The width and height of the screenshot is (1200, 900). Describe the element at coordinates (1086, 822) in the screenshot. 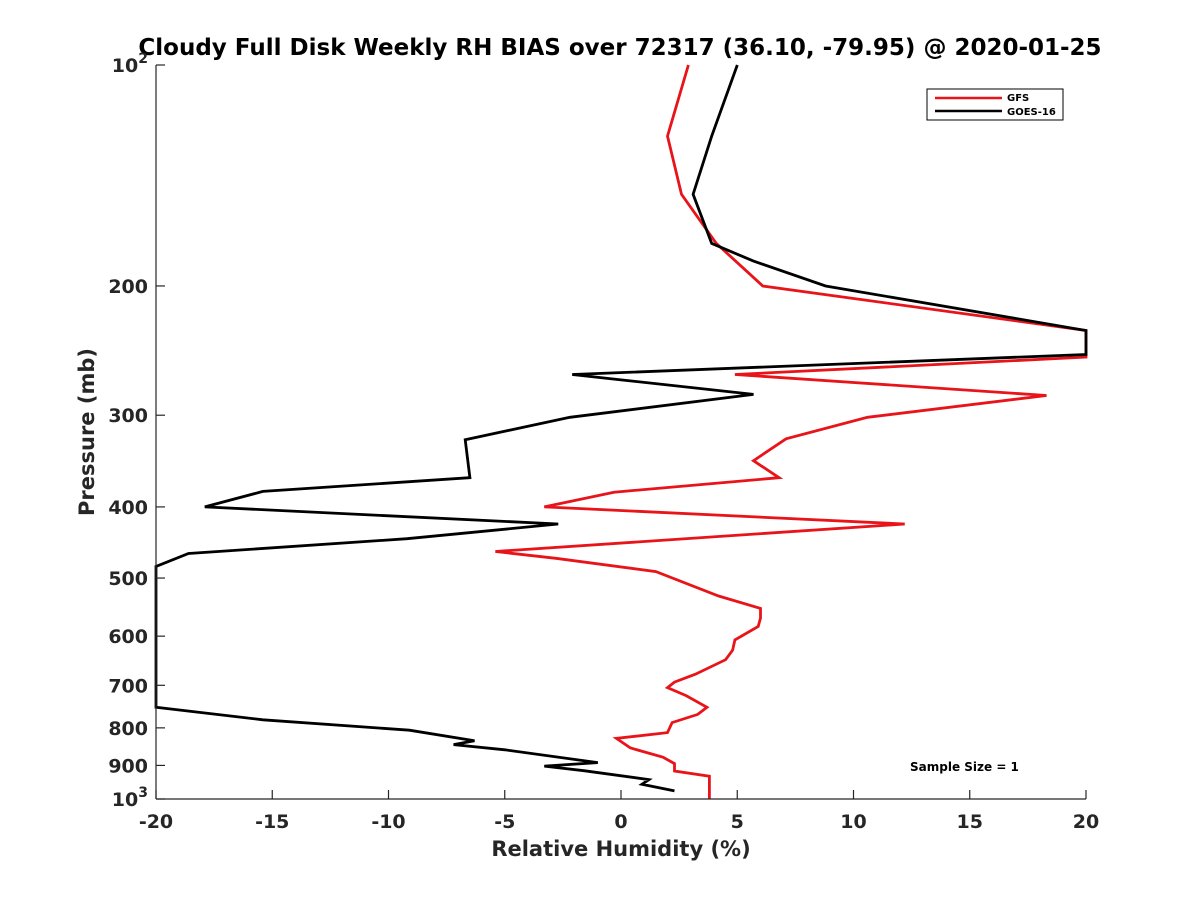

I see `x-tick-label: 20` at that location.